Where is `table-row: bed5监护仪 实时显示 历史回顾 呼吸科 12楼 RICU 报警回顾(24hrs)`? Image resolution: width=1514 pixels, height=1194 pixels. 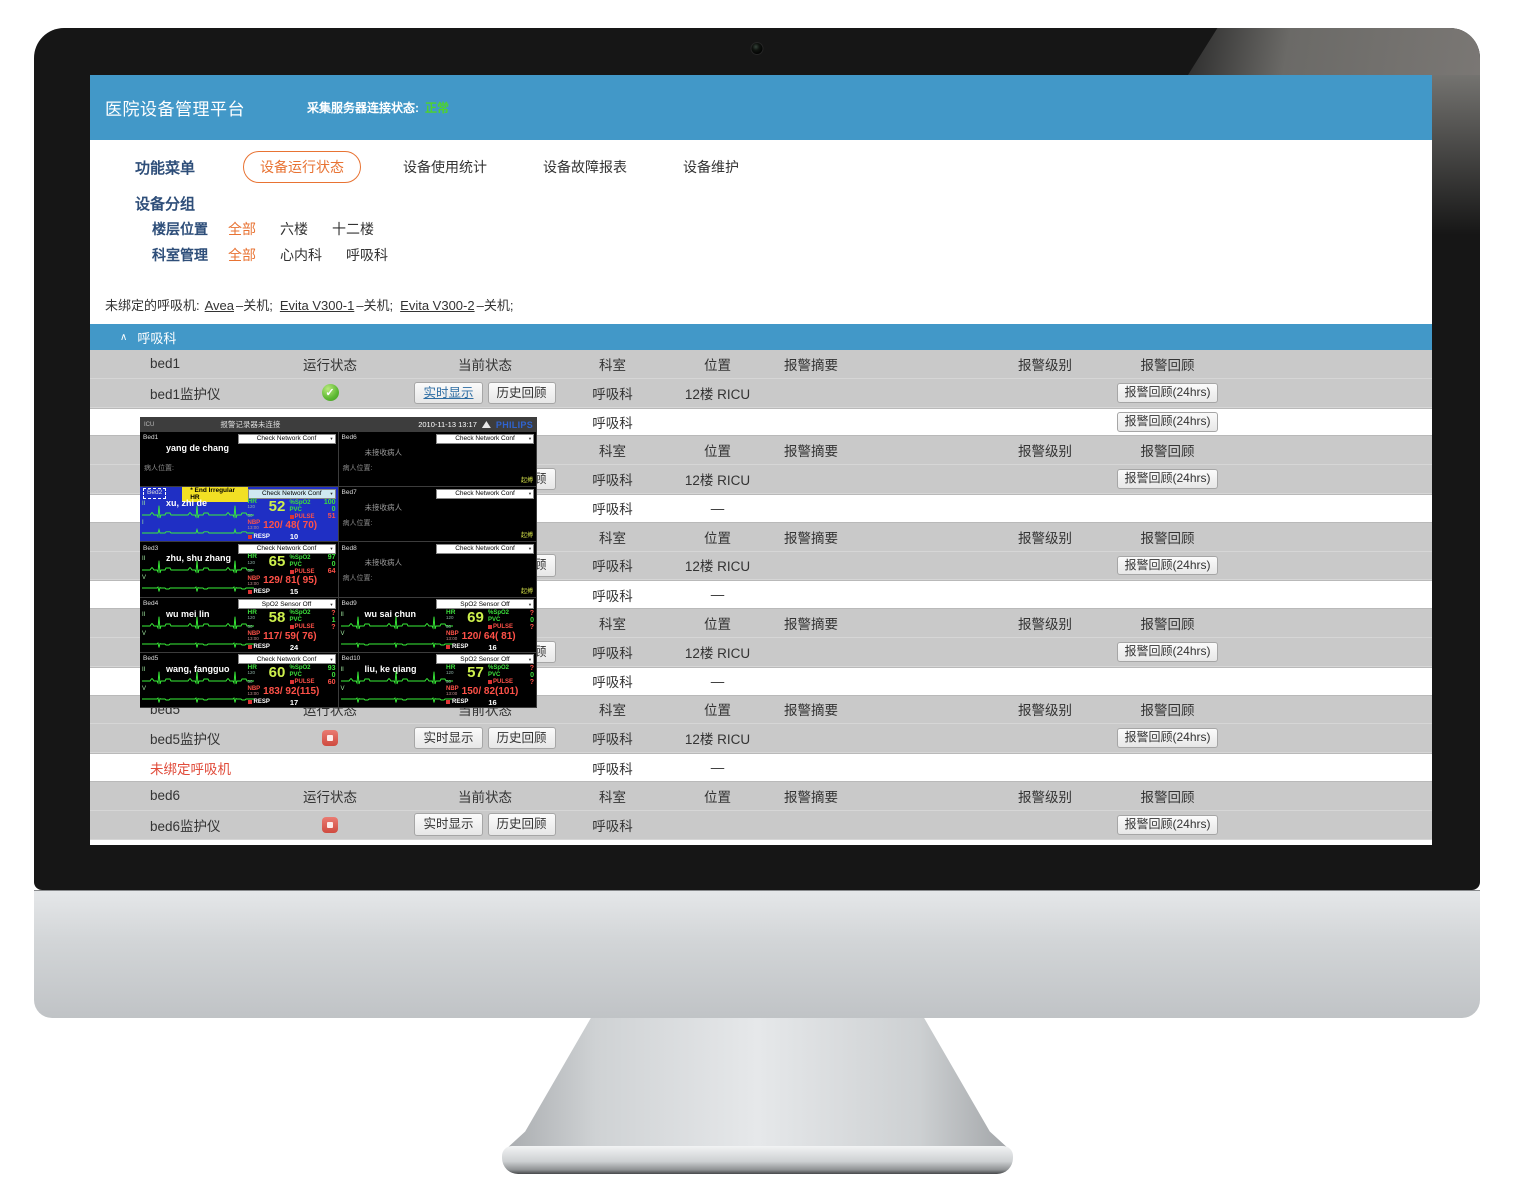
table-row: bed5监护仪 实时显示 历史回顾 呼吸科 12楼 RICU 报警回顾(24hrs) is located at coordinates (761, 739).